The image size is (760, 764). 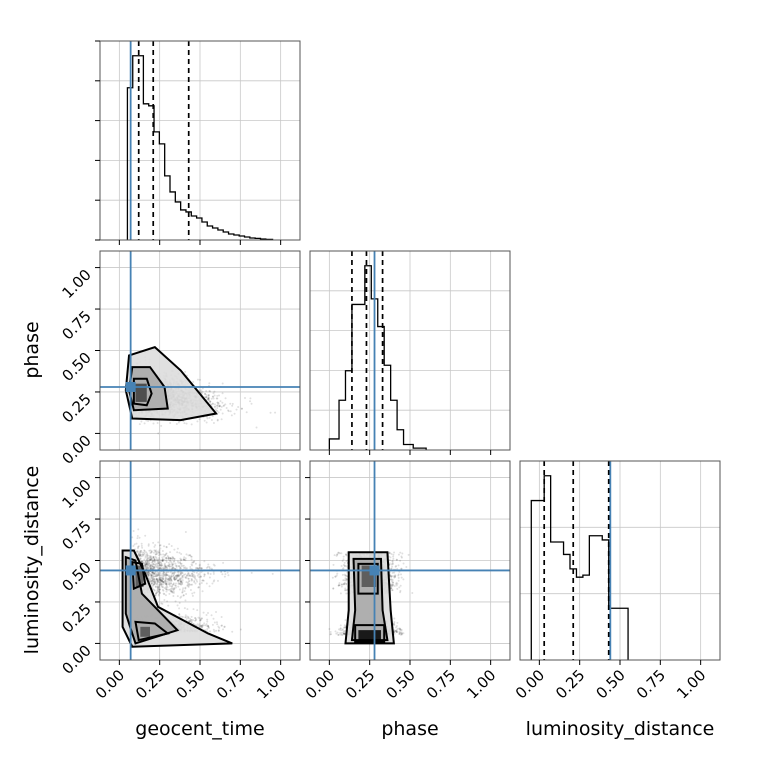 I want to click on histogram-geocent-time, so click(x=197, y=143).